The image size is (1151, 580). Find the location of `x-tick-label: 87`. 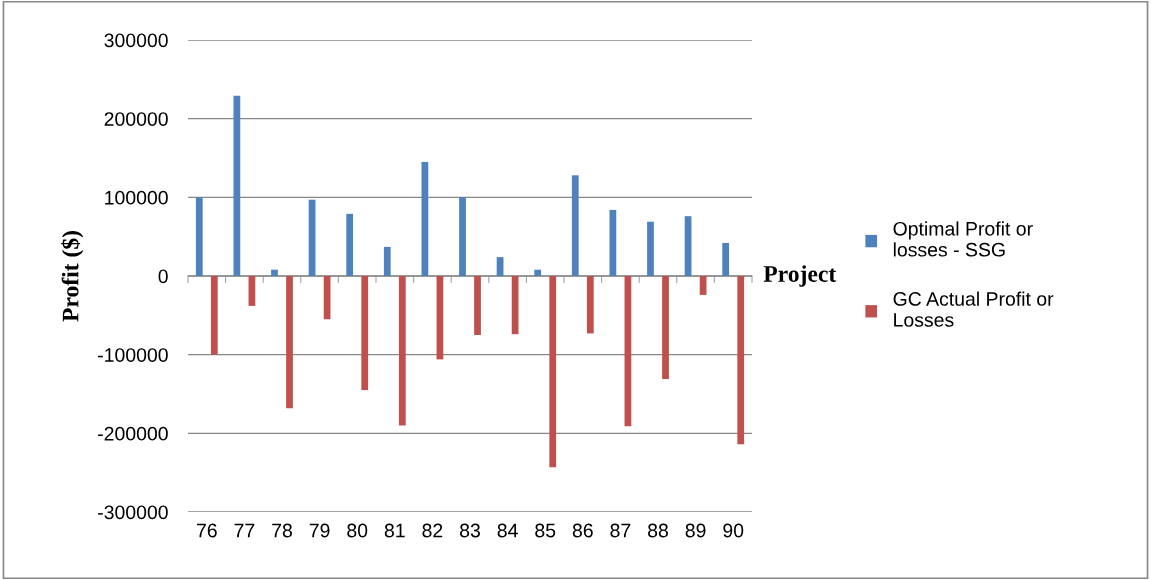

x-tick-label: 87 is located at coordinates (620, 530).